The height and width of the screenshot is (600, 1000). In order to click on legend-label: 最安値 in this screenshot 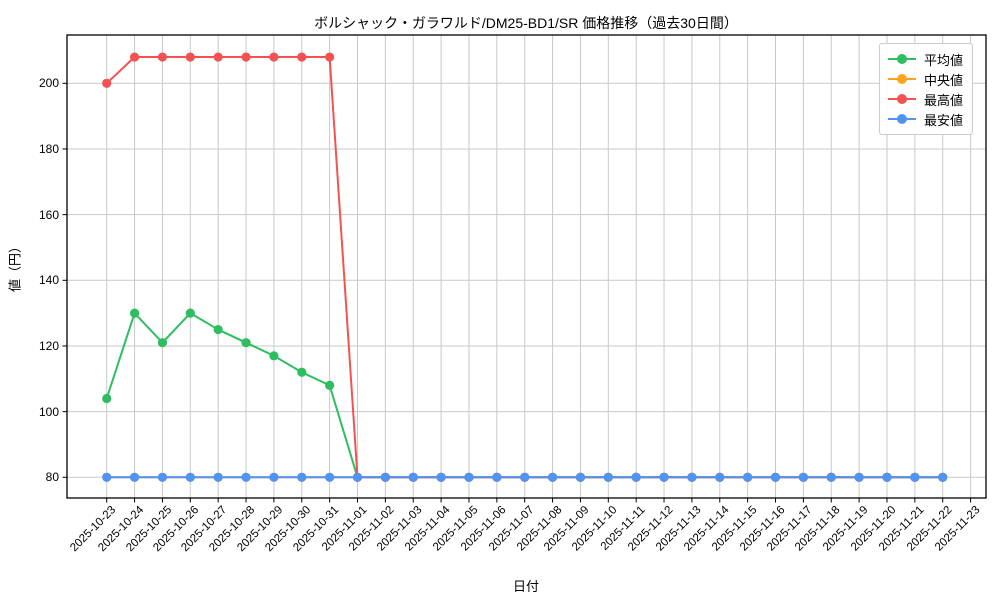, I will do `click(943, 120)`.